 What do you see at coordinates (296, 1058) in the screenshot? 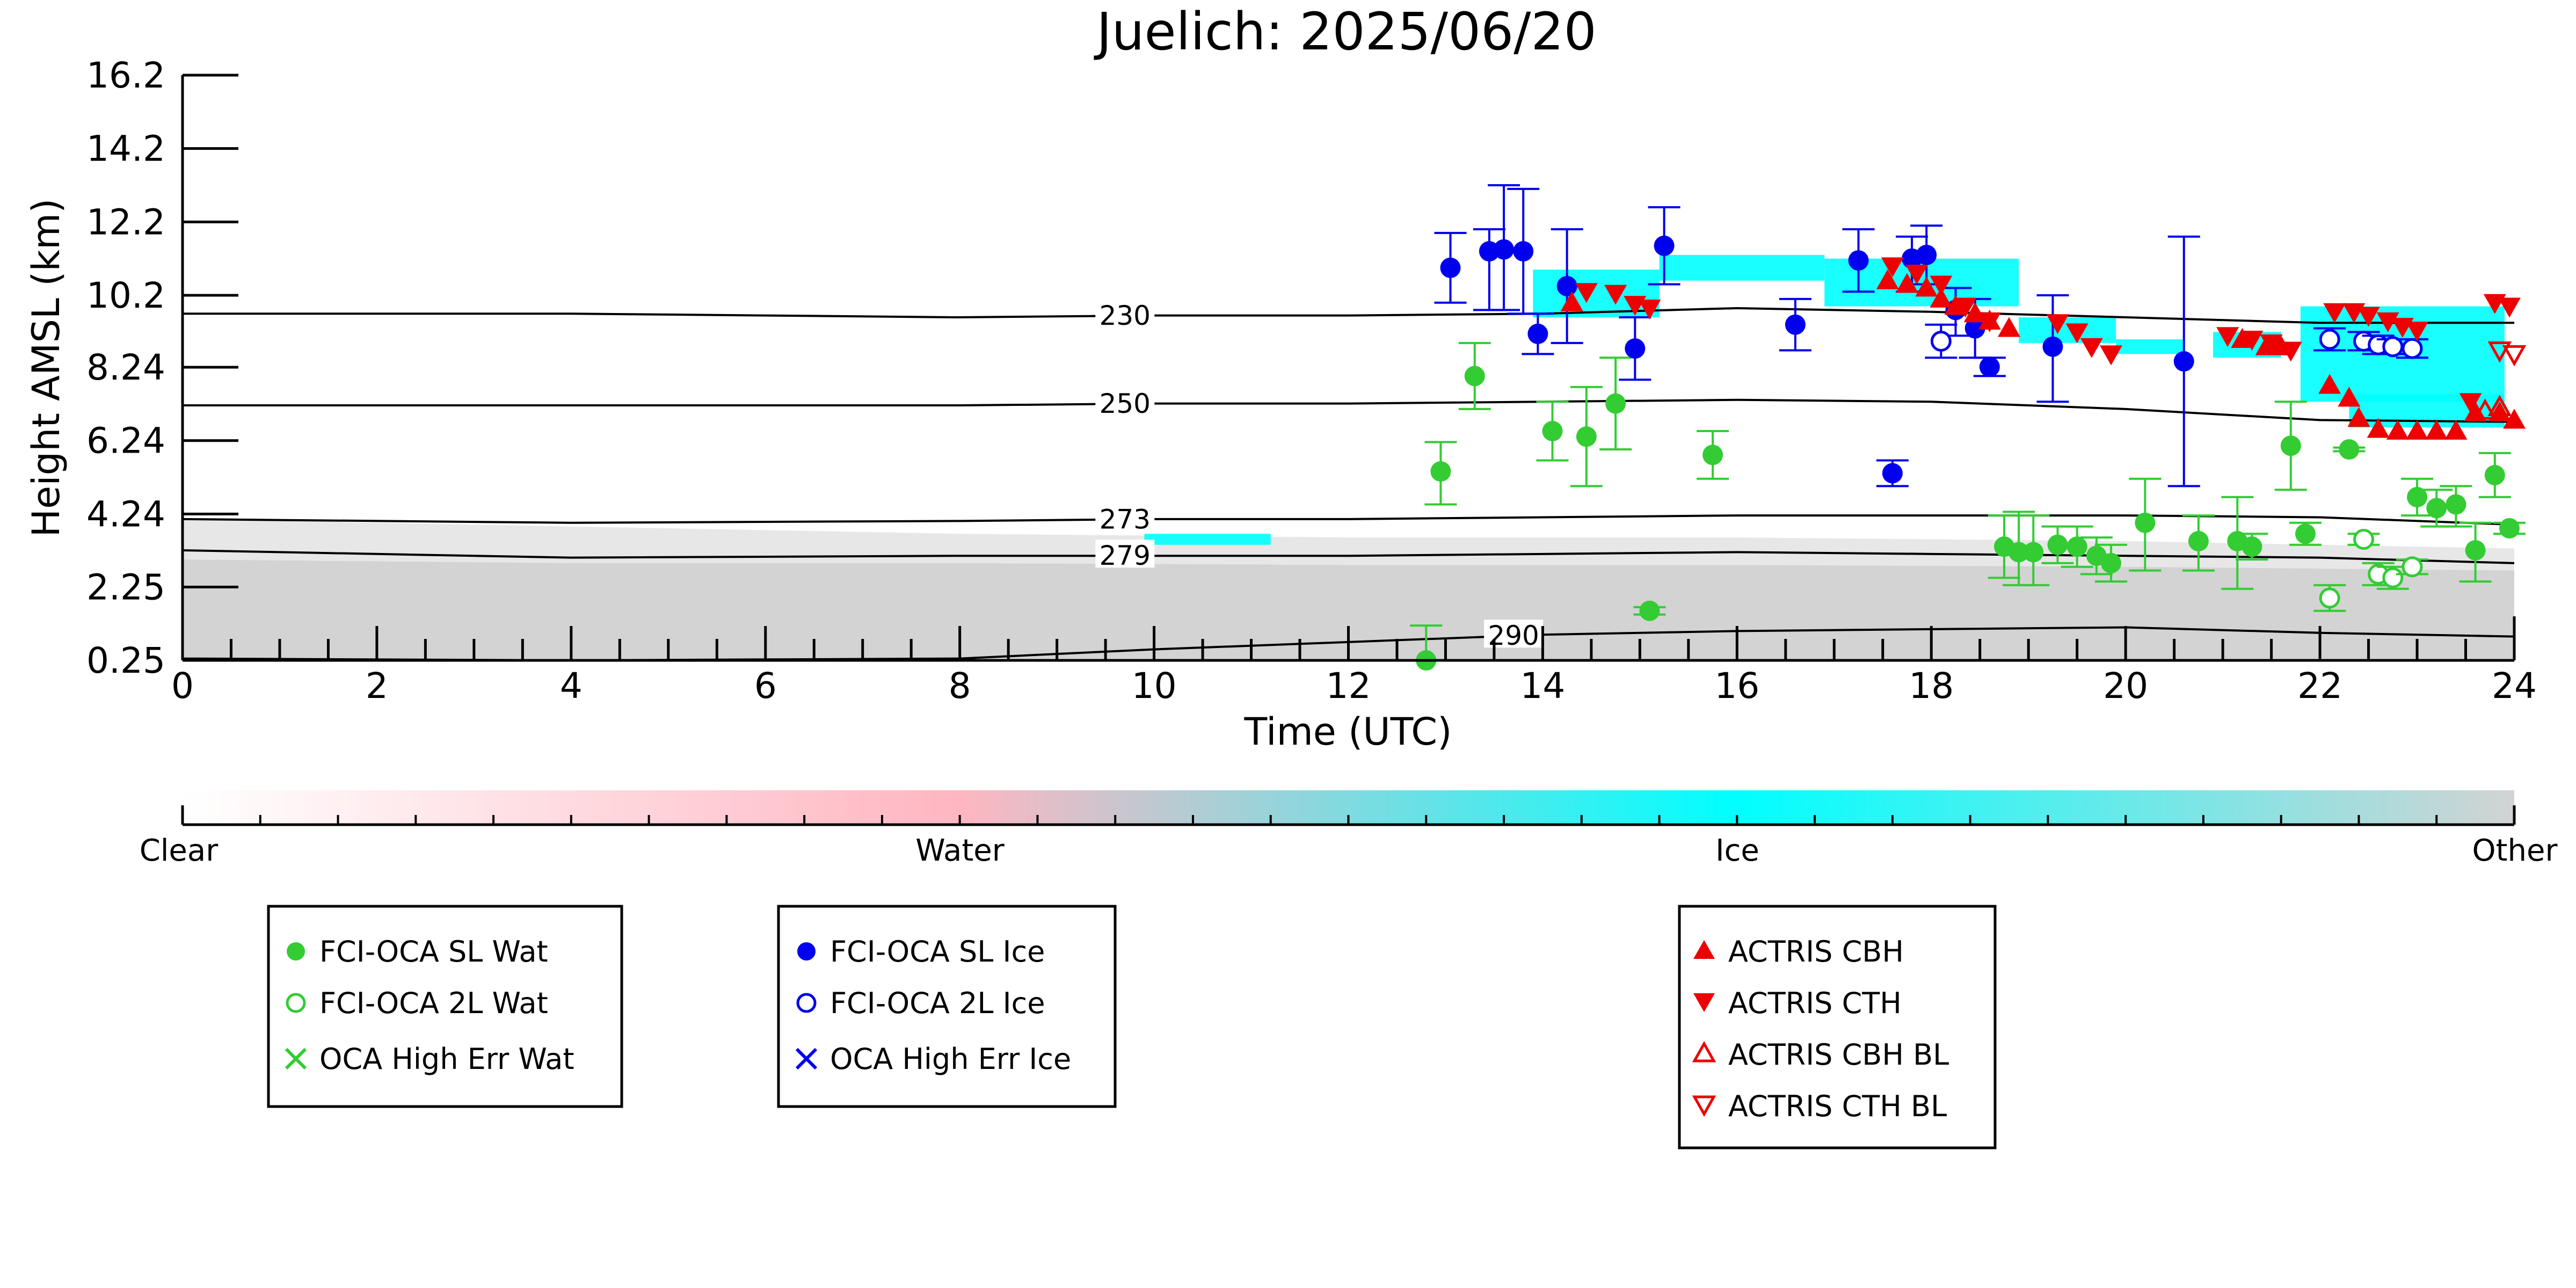
I see `legend-marker-higherr-wat` at bounding box center [296, 1058].